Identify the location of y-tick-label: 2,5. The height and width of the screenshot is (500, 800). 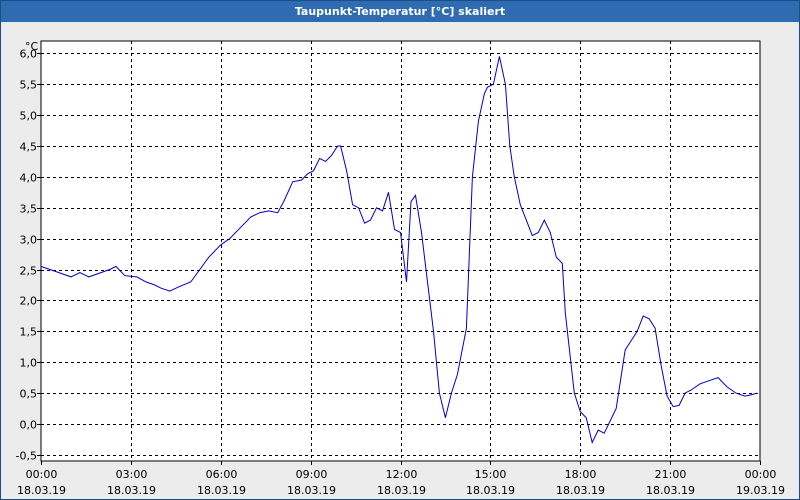
(29, 271).